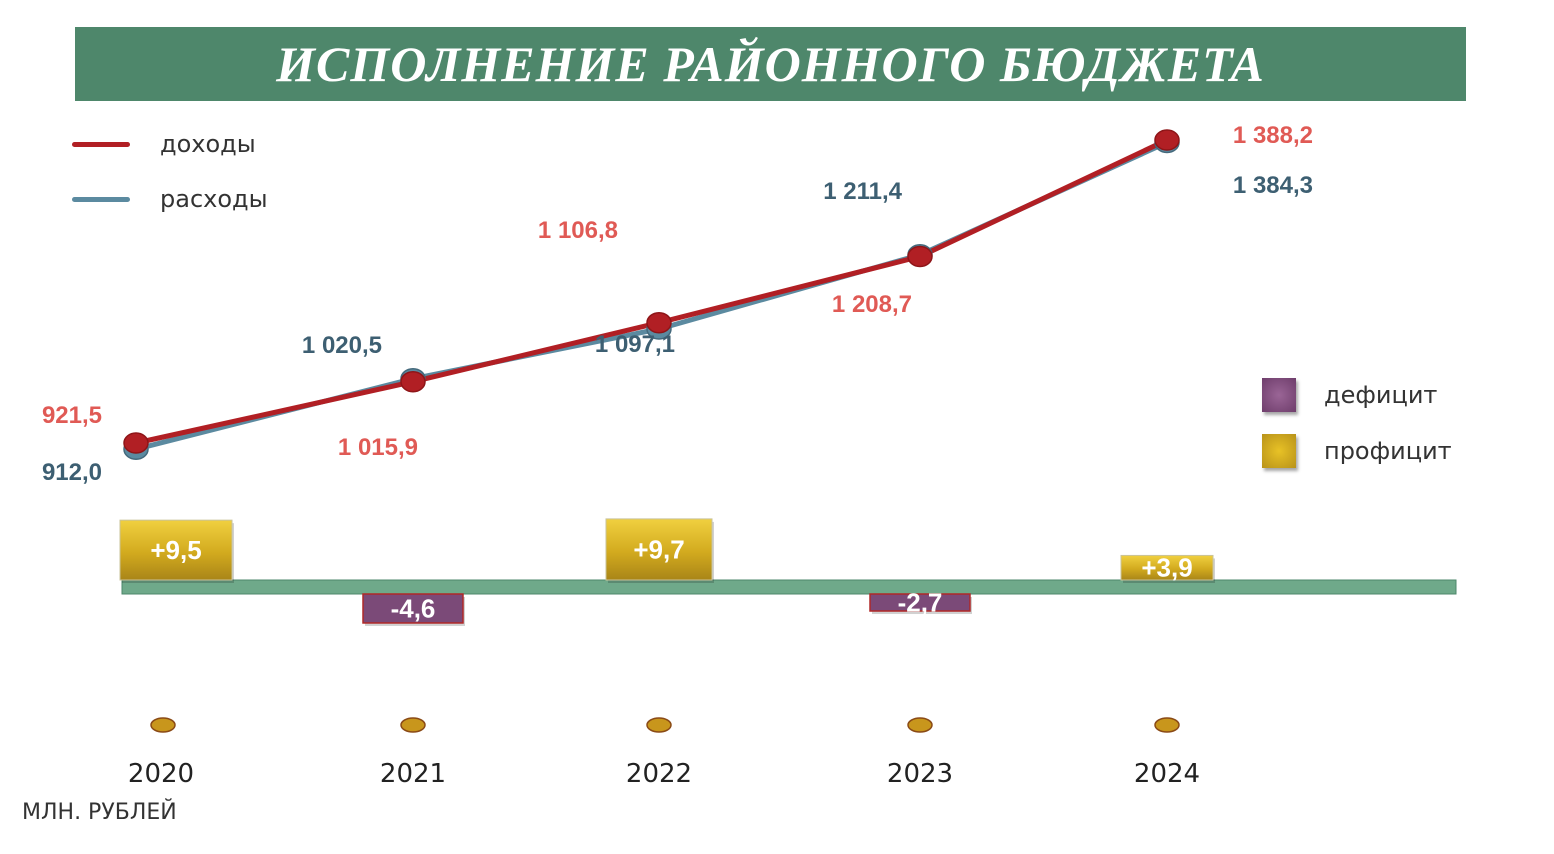 This screenshot has height=854, width=1554. I want to click on point-income-2022, so click(659, 322).